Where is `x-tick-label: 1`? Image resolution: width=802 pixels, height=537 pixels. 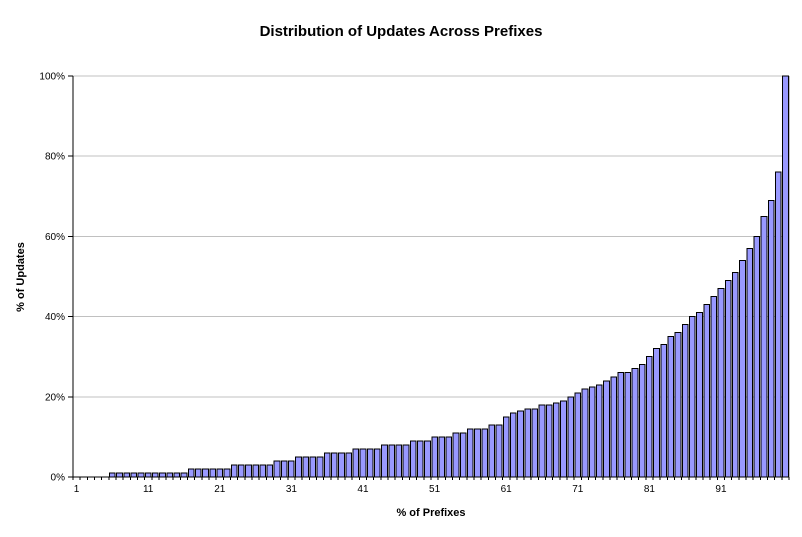
x-tick-label: 1 is located at coordinates (77, 489).